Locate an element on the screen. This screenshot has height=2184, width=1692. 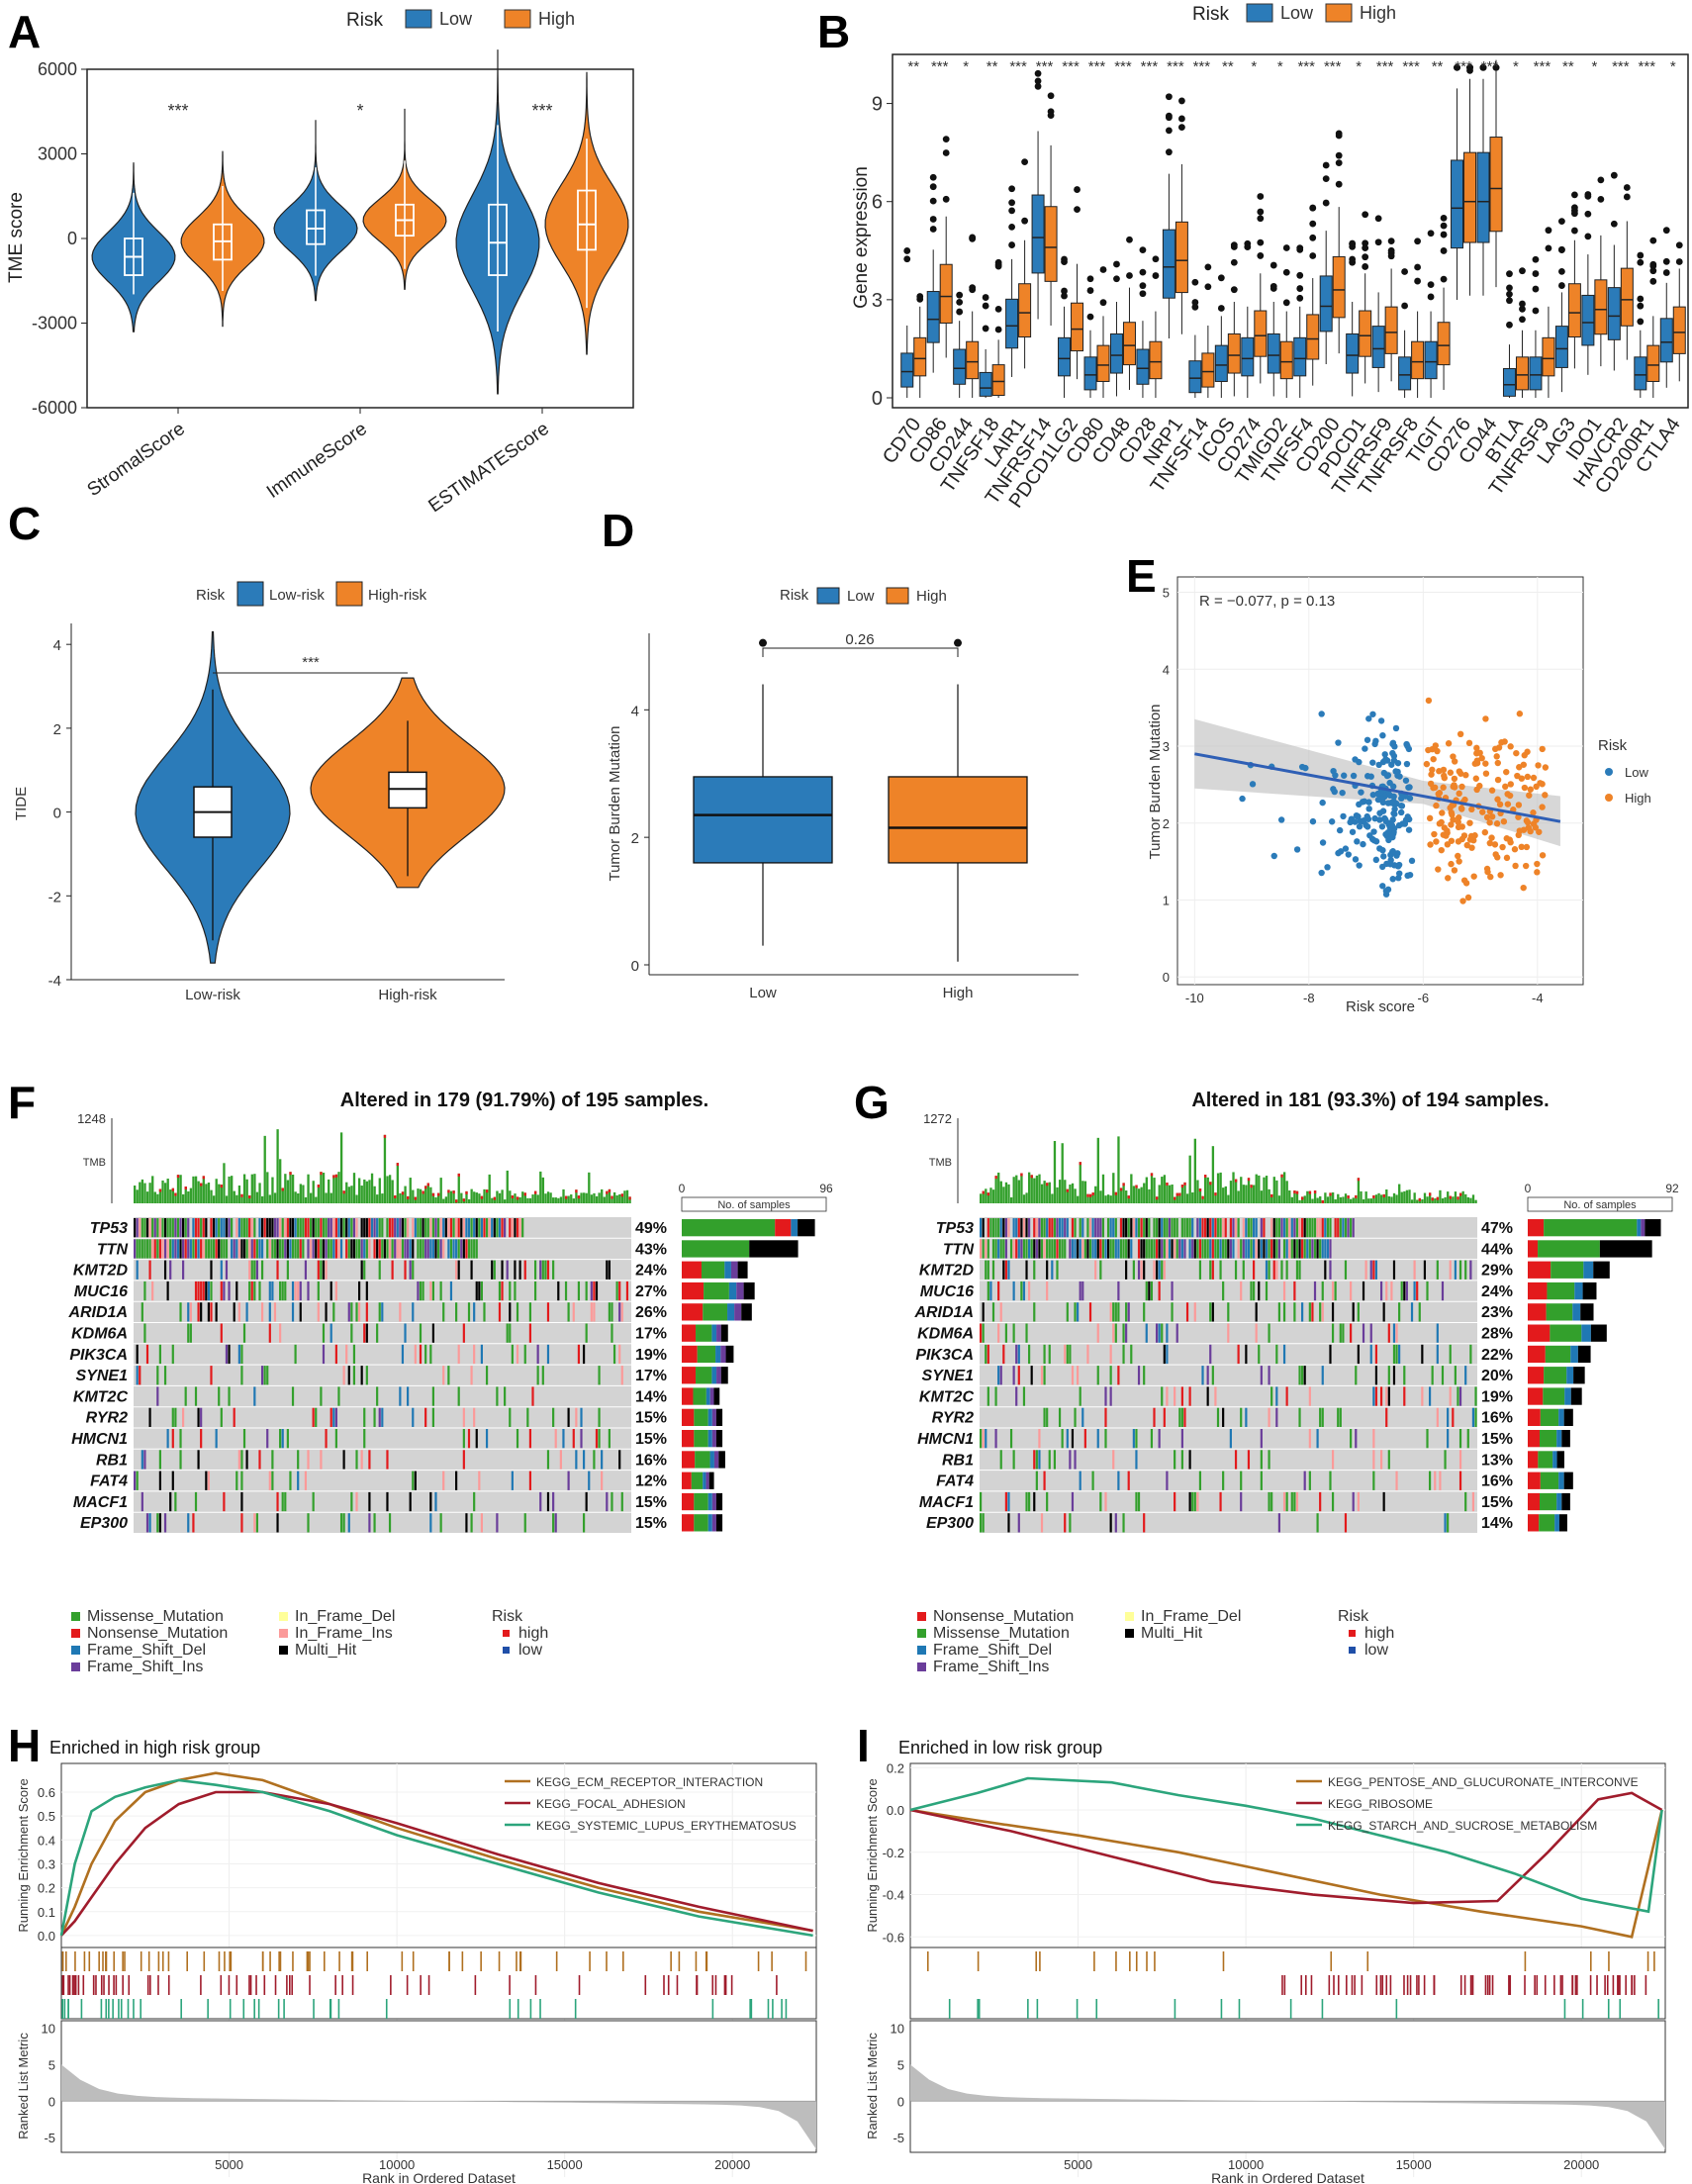
panel-d-ytick-label: 2 is located at coordinates (635, 838).